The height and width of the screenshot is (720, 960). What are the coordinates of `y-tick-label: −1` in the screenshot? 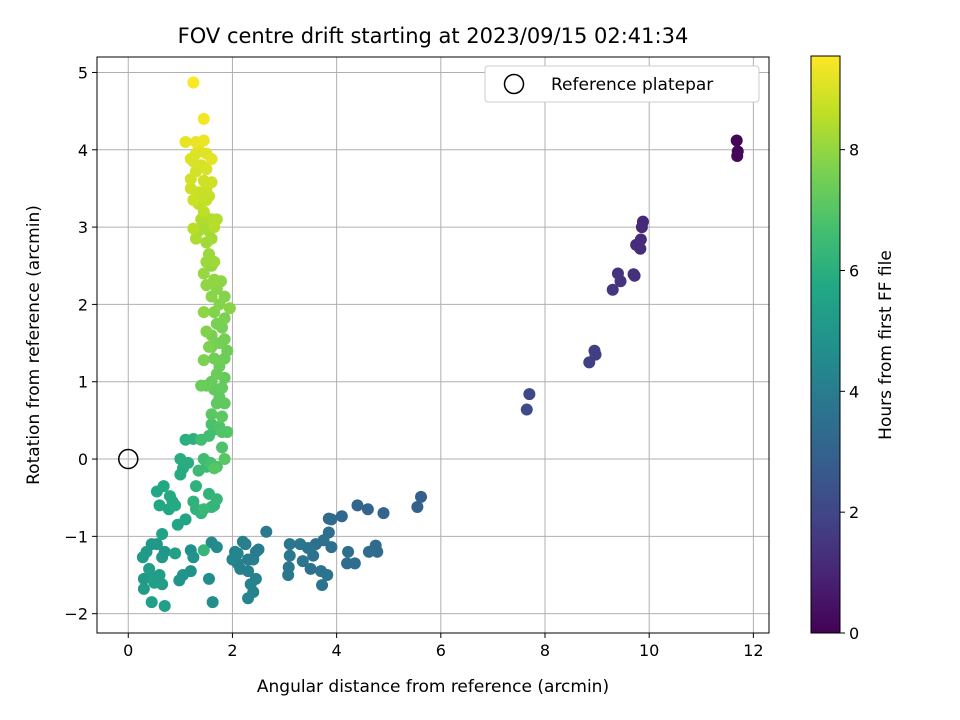 It's located at (76, 536).